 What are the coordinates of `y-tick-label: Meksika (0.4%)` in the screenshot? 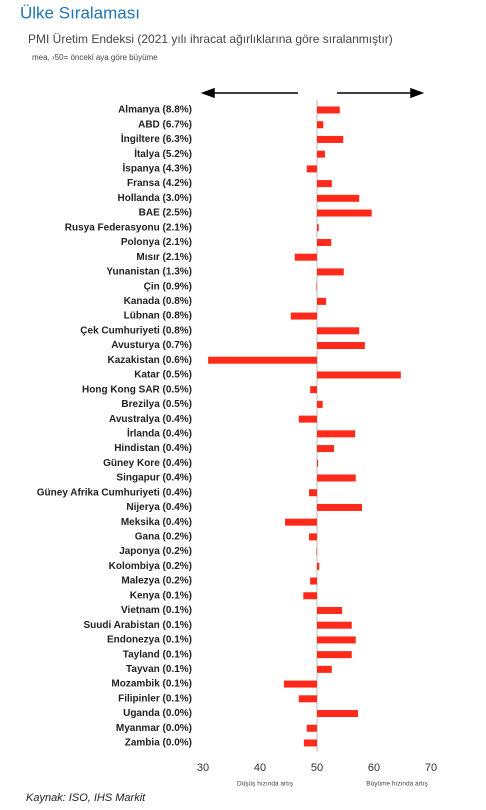 It's located at (156, 522).